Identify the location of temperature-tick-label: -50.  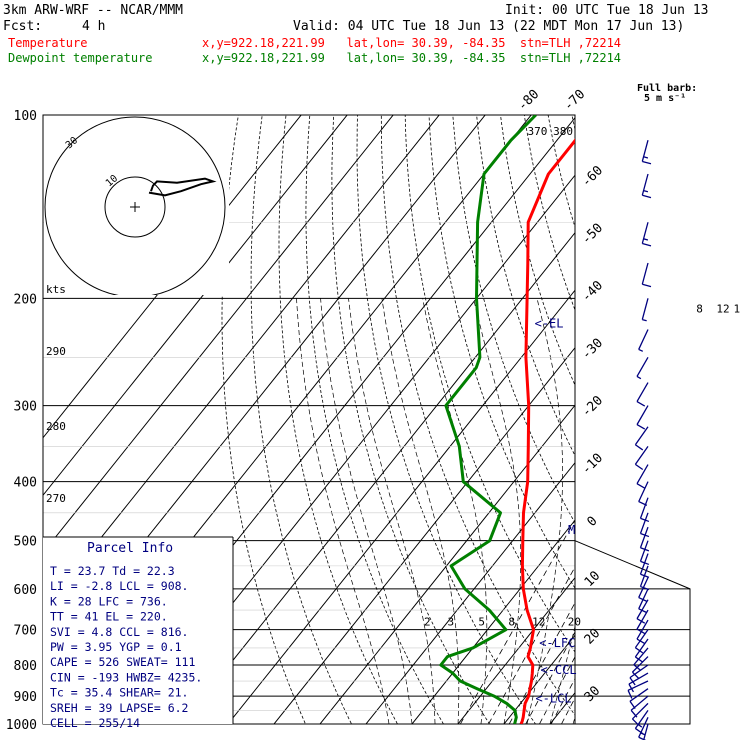
(592, 234).